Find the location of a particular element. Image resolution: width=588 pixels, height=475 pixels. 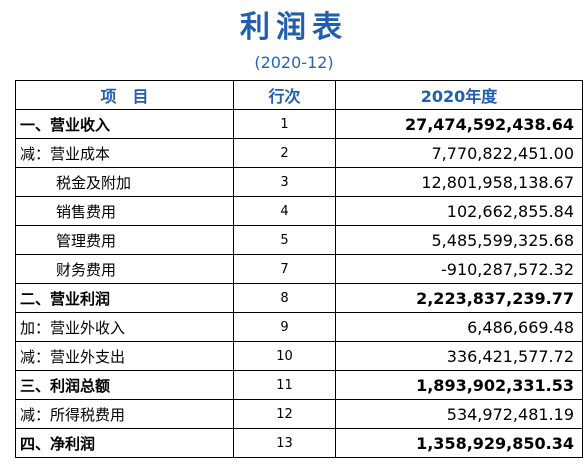

row-number: 7 is located at coordinates (284, 269).